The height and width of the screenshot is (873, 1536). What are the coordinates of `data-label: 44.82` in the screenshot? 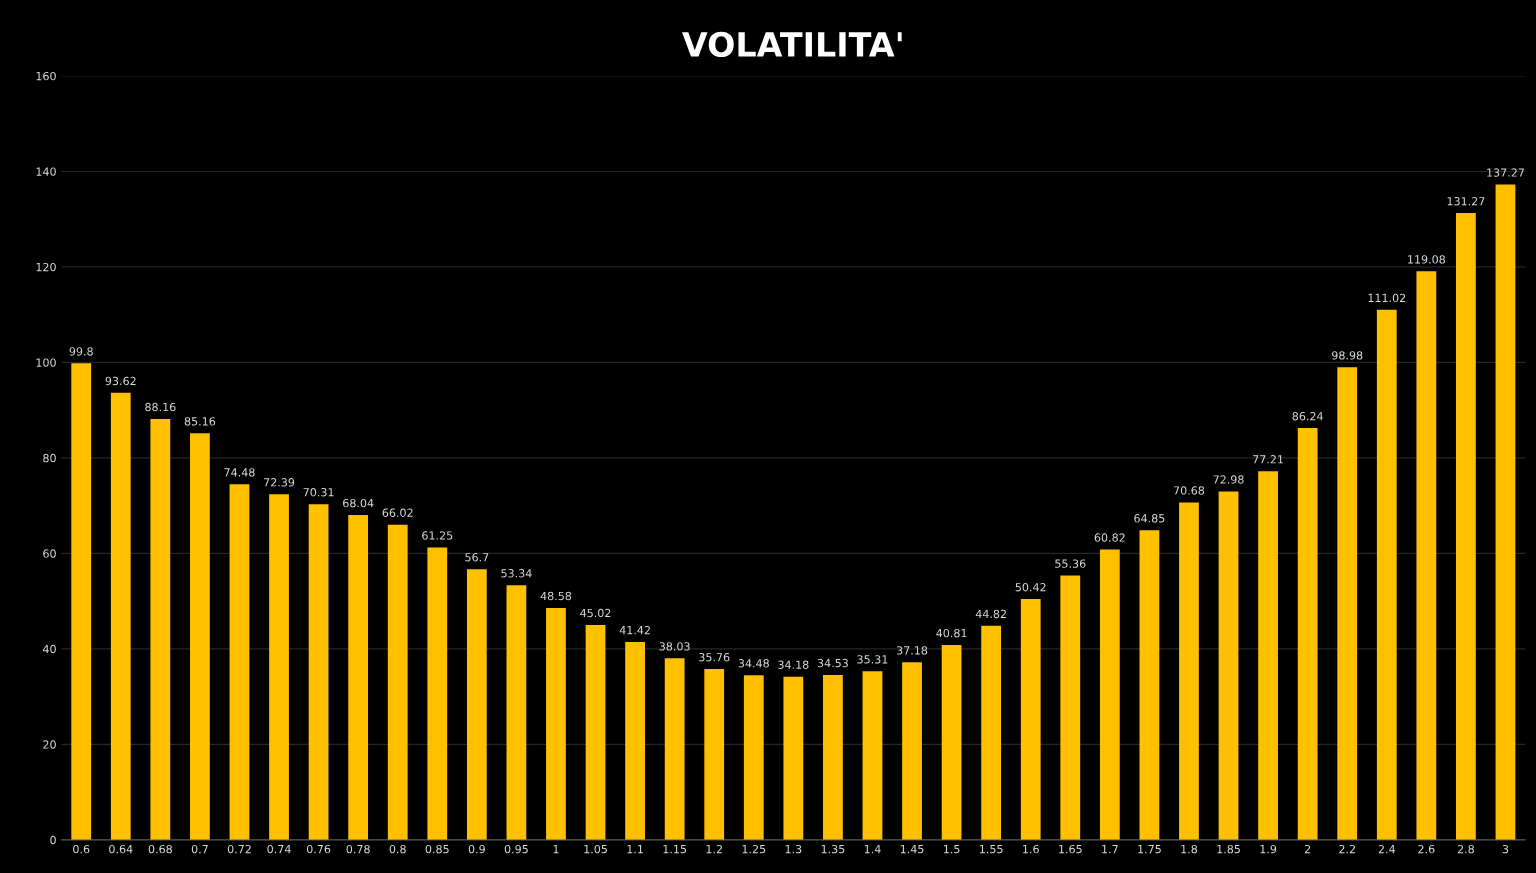 It's located at (990, 614).